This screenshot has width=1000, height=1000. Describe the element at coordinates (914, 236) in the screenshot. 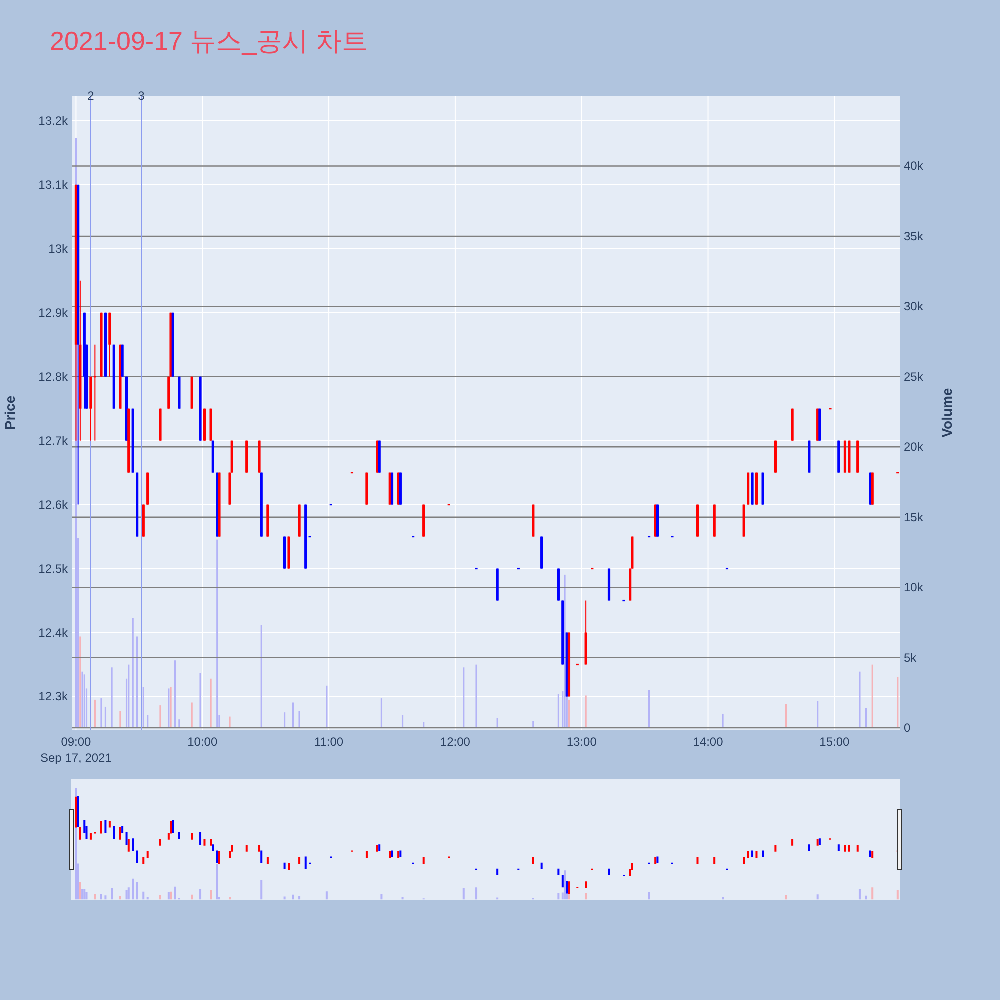

I see `y2-tick-label: 35k` at that location.